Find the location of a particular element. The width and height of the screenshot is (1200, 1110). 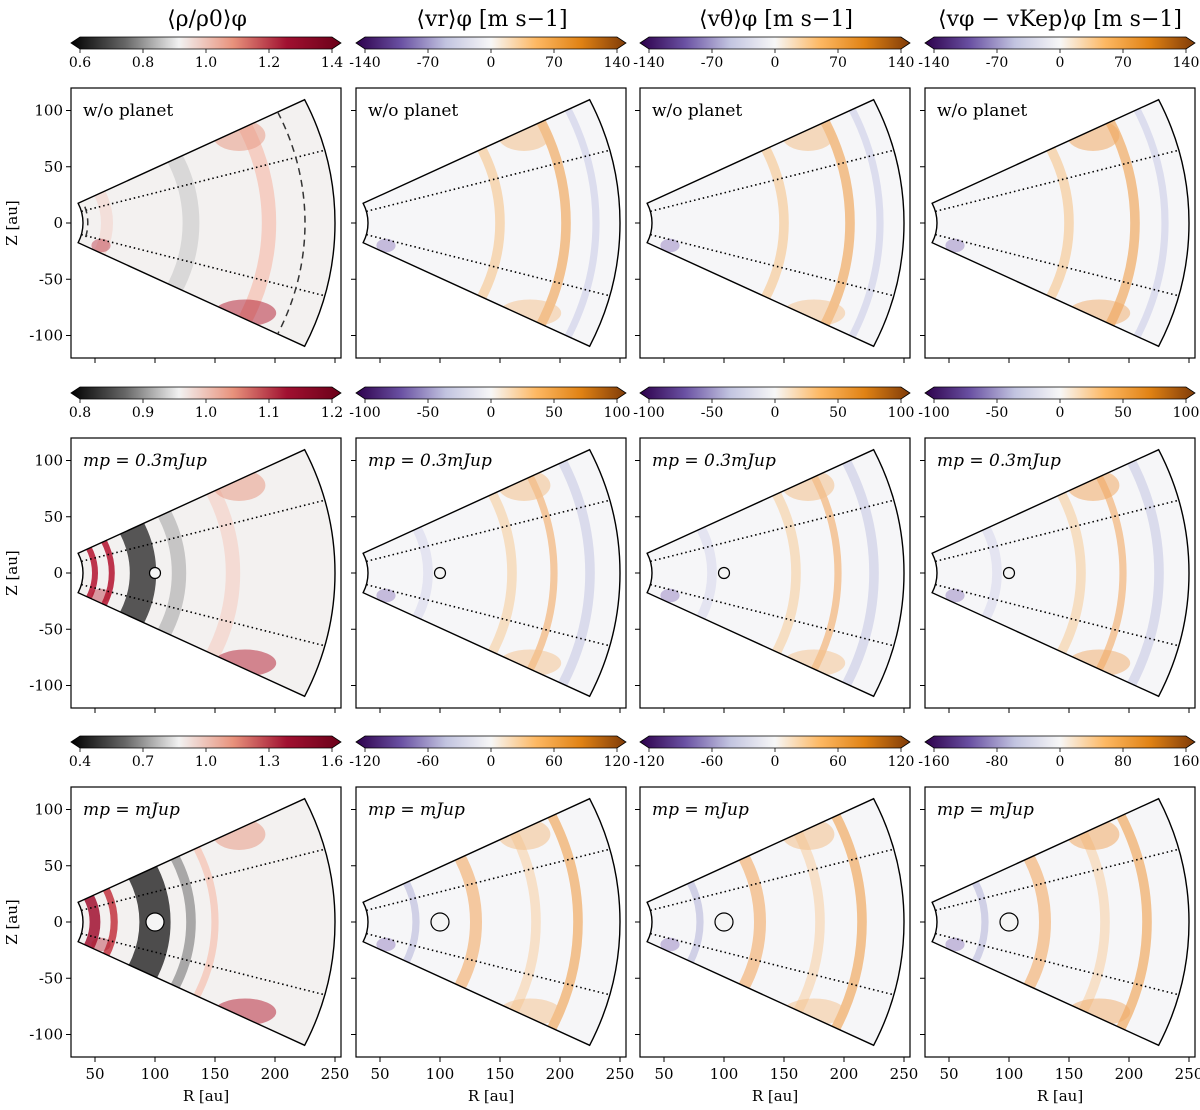

colorbar: 0.8 0.9 1.0 1.1 1.2 is located at coordinates (206, 403).